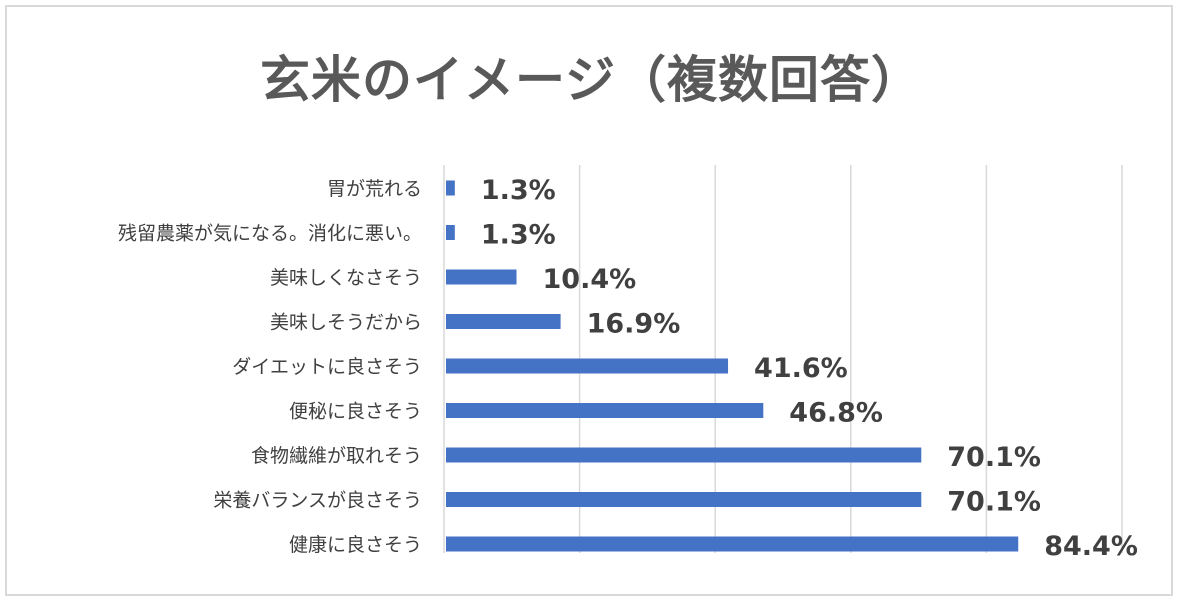 This screenshot has width=1182, height=605. I want to click on category-label: ダイエットに良さそう, so click(327, 367).